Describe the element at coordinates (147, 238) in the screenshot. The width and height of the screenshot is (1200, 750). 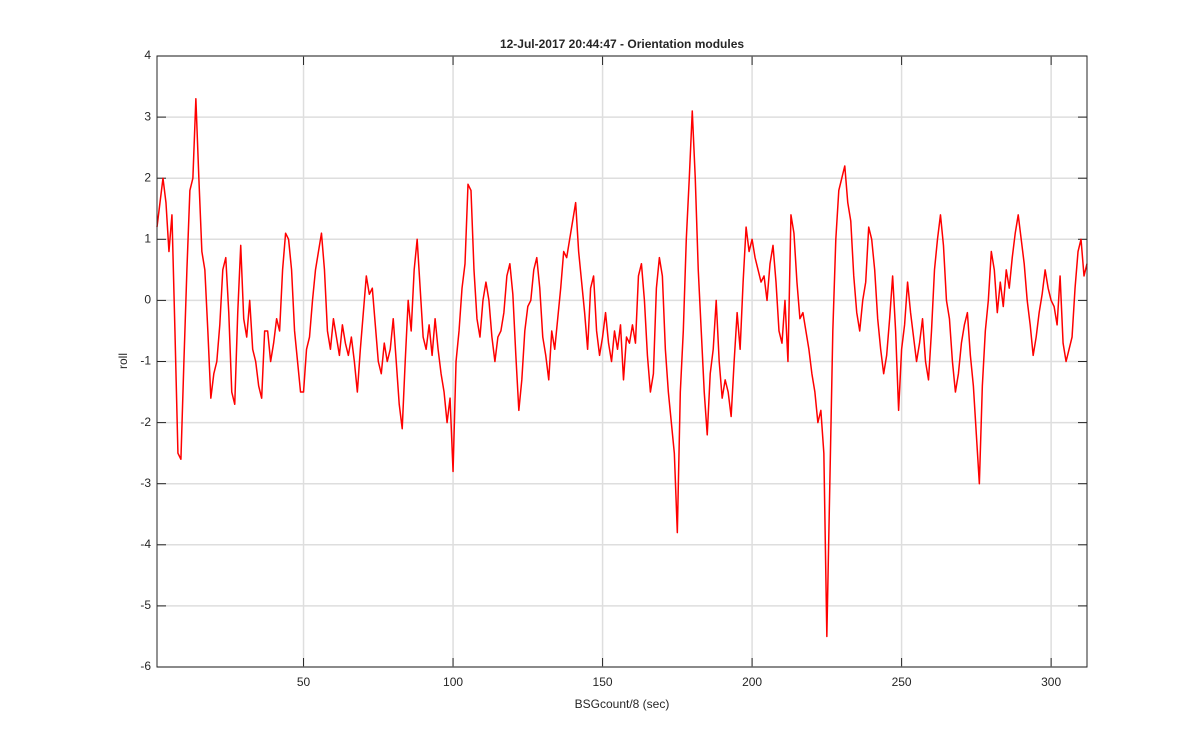
I see `y-tick-label: 1` at that location.